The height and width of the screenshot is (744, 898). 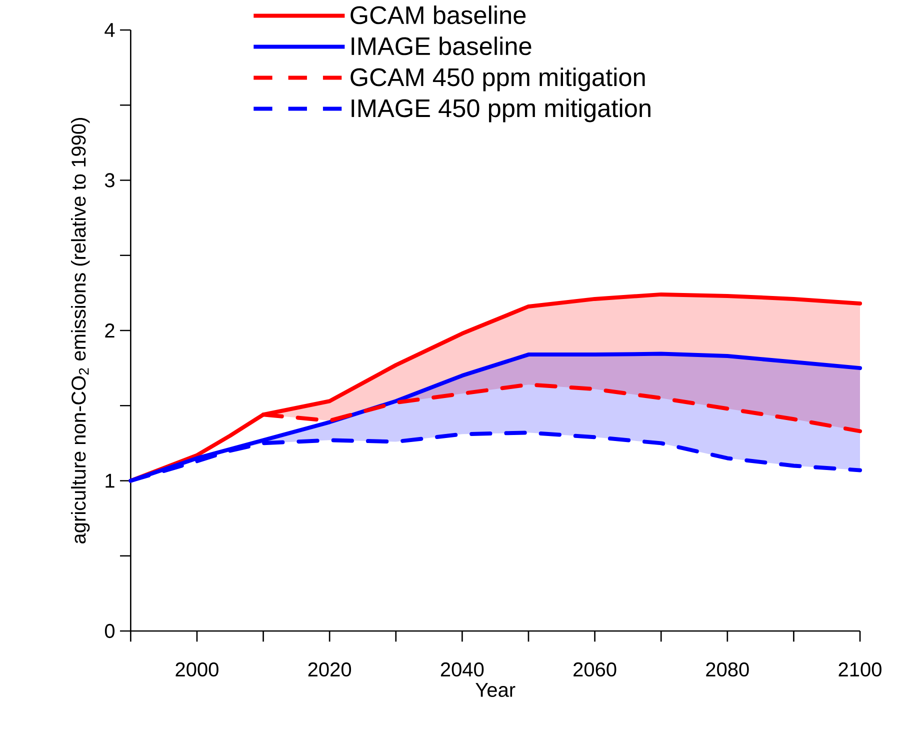 I want to click on x-tick-label: 2060, so click(x=595, y=669).